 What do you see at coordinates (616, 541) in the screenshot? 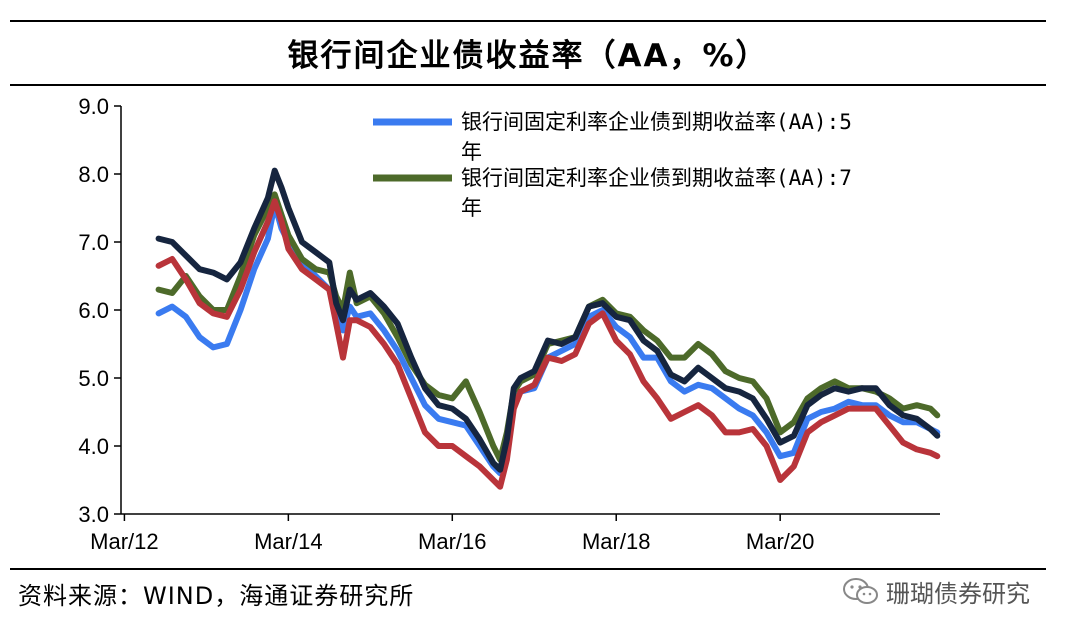
I see `x-tick-label: Mar/18` at bounding box center [616, 541].